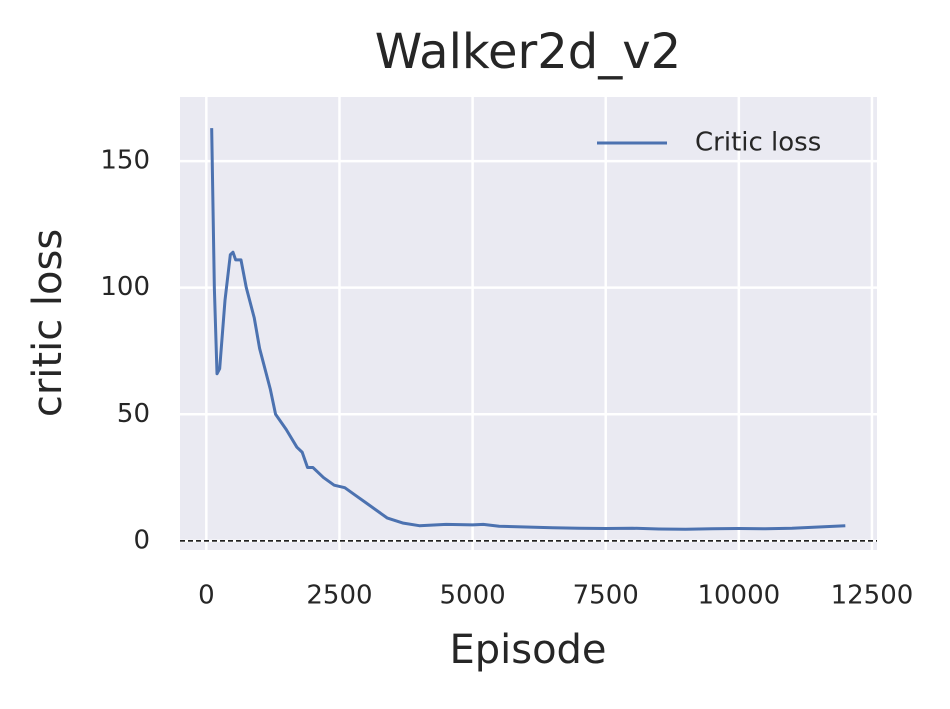 The image size is (950, 709). Describe the element at coordinates (473, 596) in the screenshot. I see `x-tick-label: 5000` at that location.